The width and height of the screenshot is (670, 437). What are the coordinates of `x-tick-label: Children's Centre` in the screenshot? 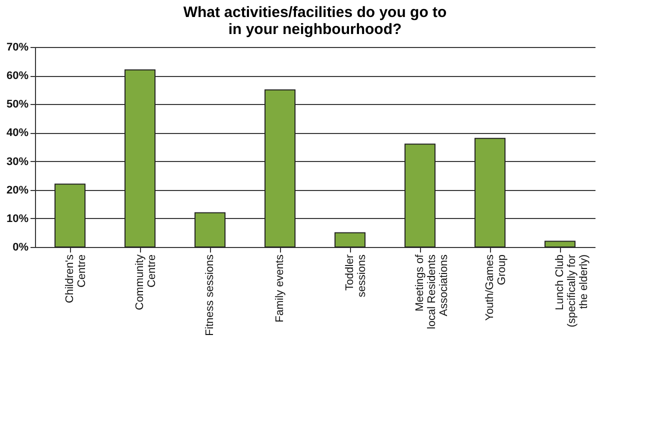 It's located at (76, 279).